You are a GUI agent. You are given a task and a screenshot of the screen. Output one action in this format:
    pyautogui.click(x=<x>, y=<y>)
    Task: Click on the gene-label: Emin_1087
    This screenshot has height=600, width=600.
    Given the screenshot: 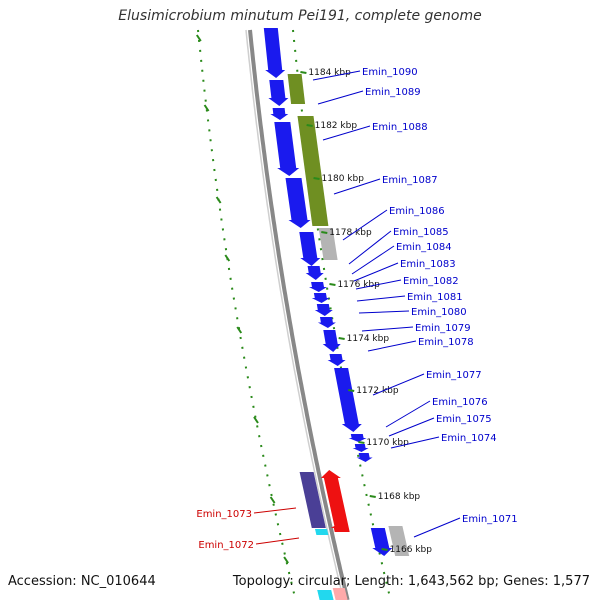 What is the action you would take?
    pyautogui.click(x=410, y=180)
    